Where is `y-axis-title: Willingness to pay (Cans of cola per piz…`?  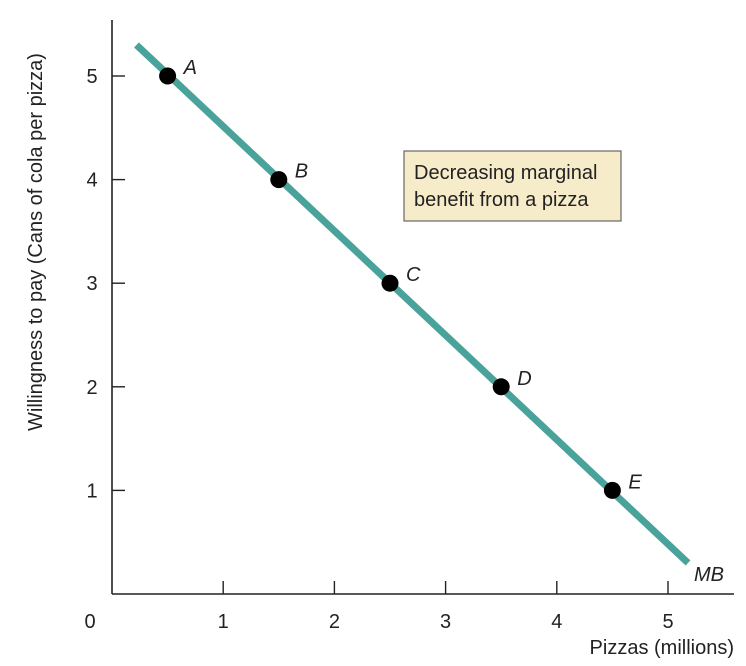
y-axis-title: Willingness to pay (Cans of cola per piz… is located at coordinates (36, 242).